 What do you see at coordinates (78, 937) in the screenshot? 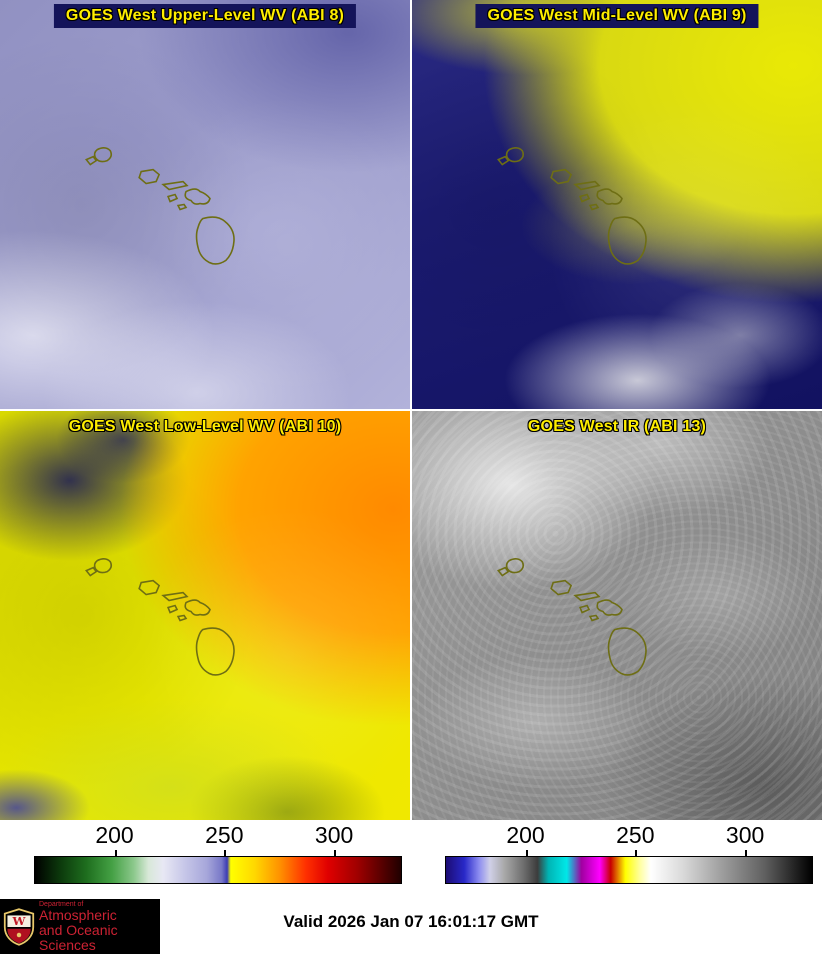
I see `logo-line-3: and Oceanic Sciences` at bounding box center [78, 937].